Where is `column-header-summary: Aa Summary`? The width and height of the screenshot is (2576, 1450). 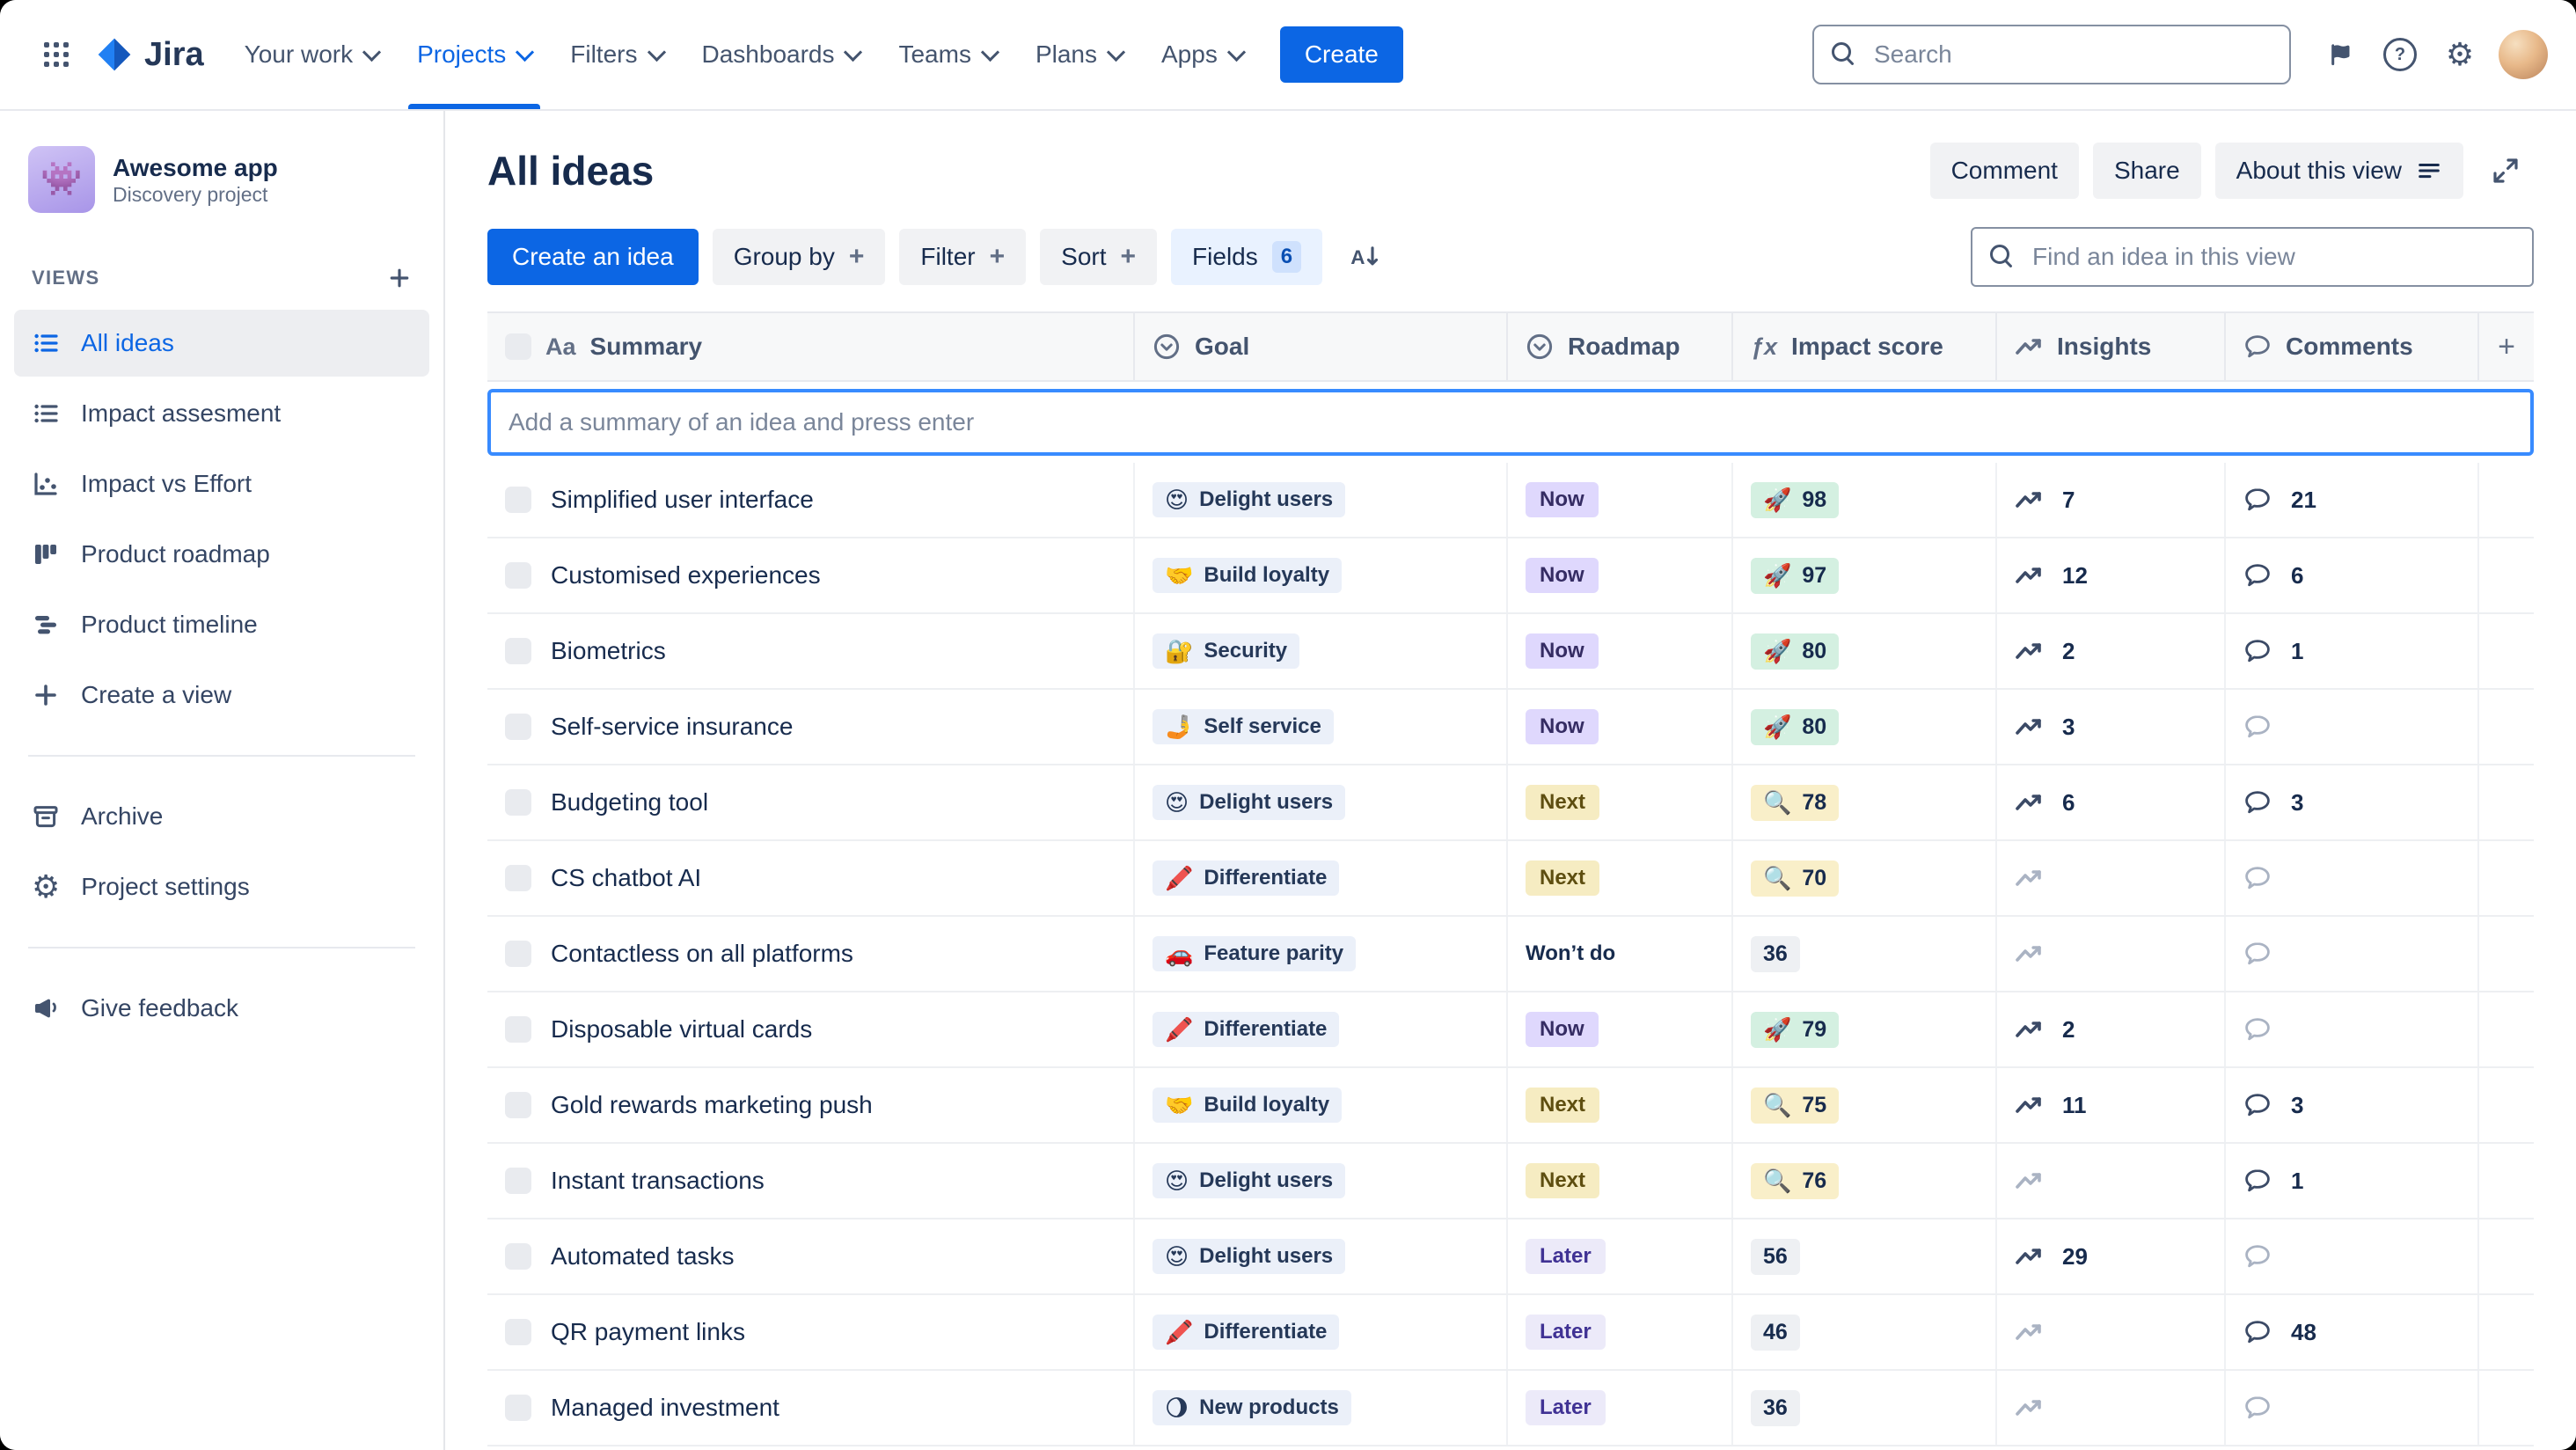 column-header-summary: Aa Summary is located at coordinates (811, 346).